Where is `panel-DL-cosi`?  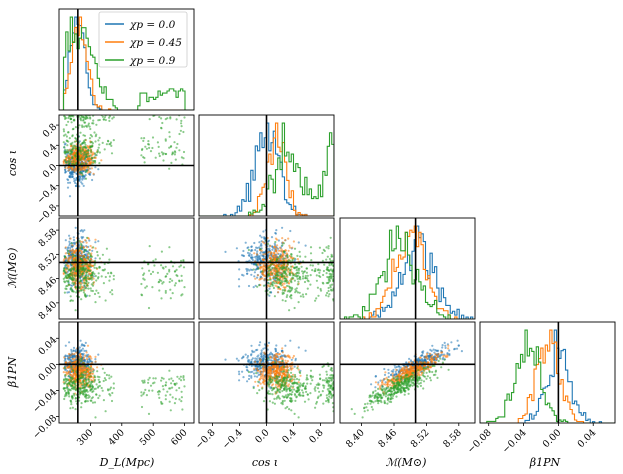 panel-DL-cosi is located at coordinates (126, 165).